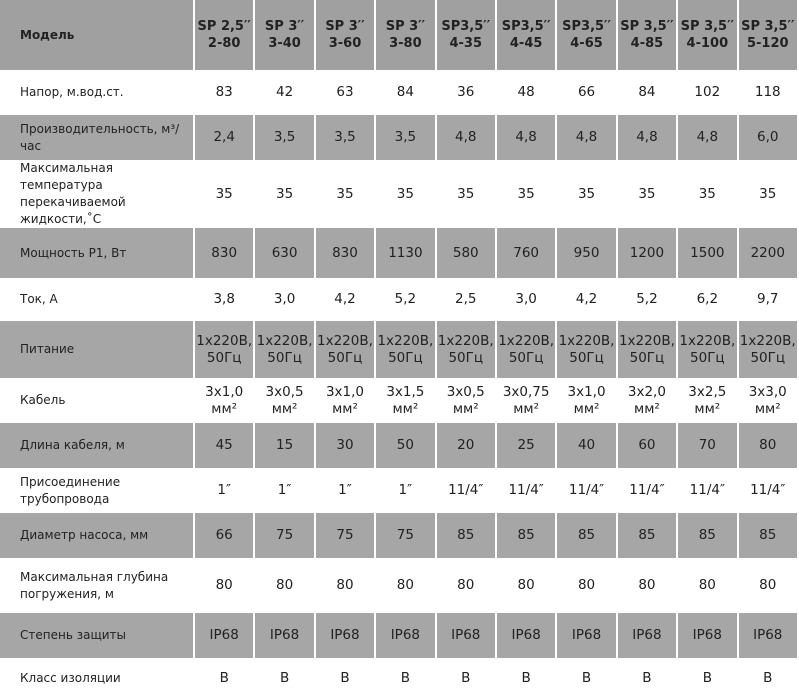 This screenshot has height=698, width=799. What do you see at coordinates (97, 299) in the screenshot?
I see `row-label: Ток, А` at bounding box center [97, 299].